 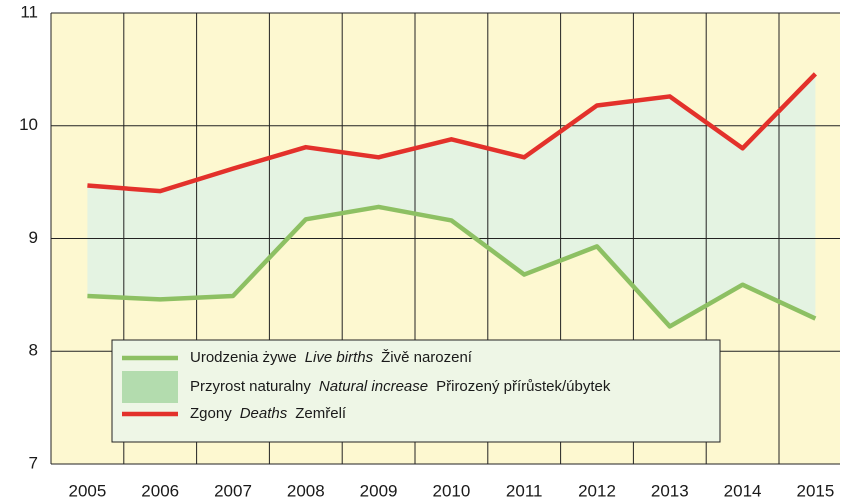 I want to click on x-tick-label: 2005, so click(x=87, y=490).